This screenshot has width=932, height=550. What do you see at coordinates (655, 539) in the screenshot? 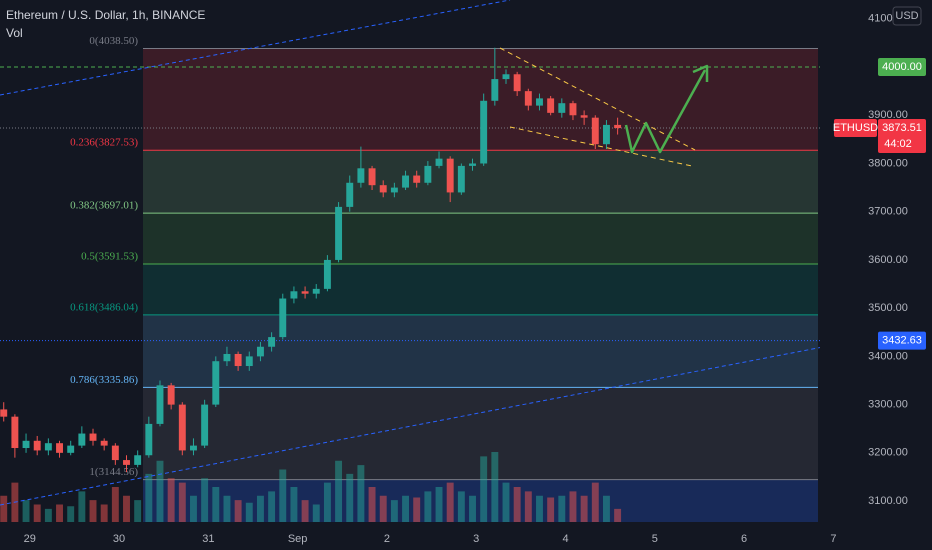
I see `x-tick-label: 5` at bounding box center [655, 539].